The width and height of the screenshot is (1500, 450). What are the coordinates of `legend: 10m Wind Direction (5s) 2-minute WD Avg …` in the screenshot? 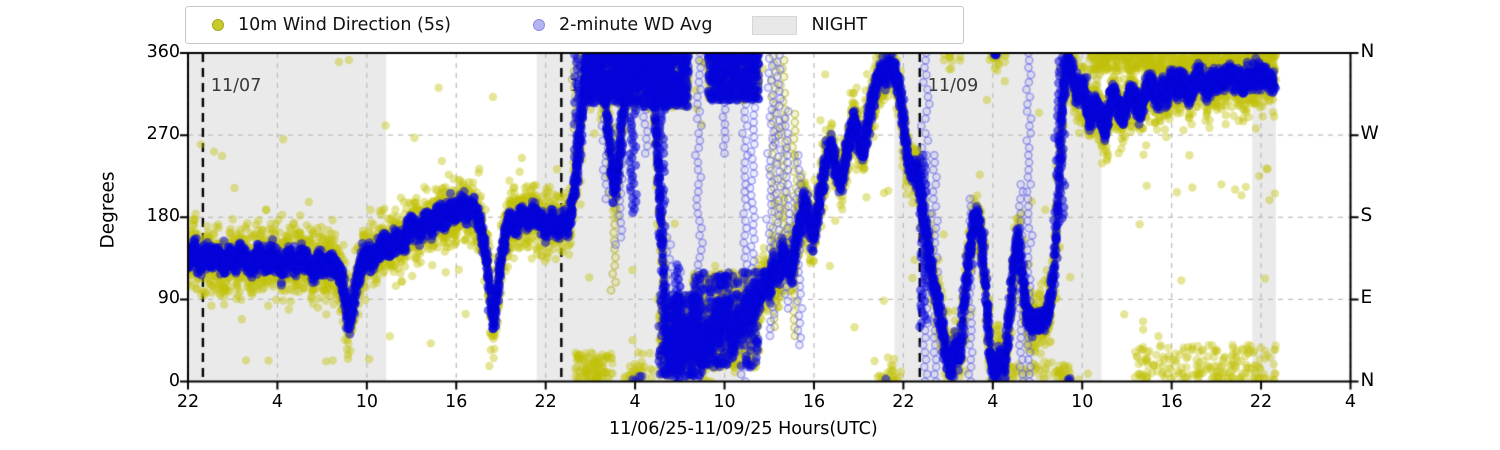 It's located at (574, 25).